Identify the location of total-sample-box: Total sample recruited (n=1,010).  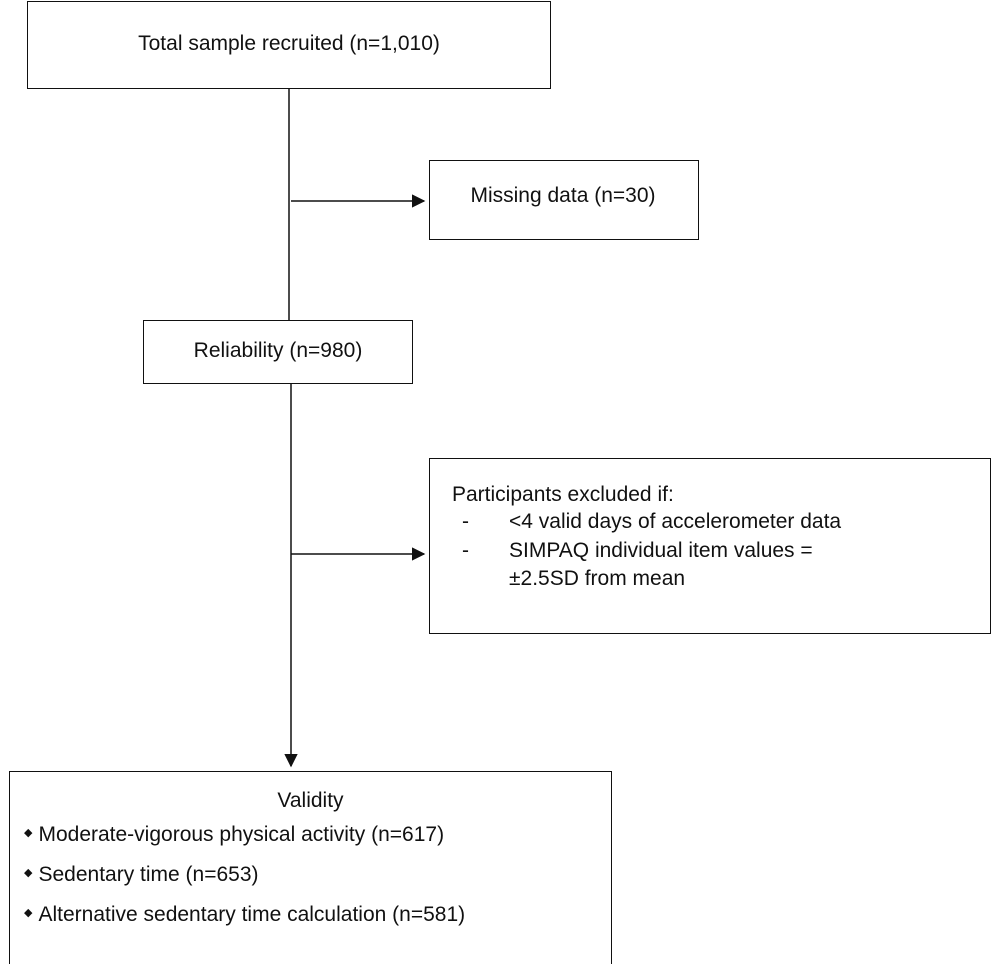
(289, 45).